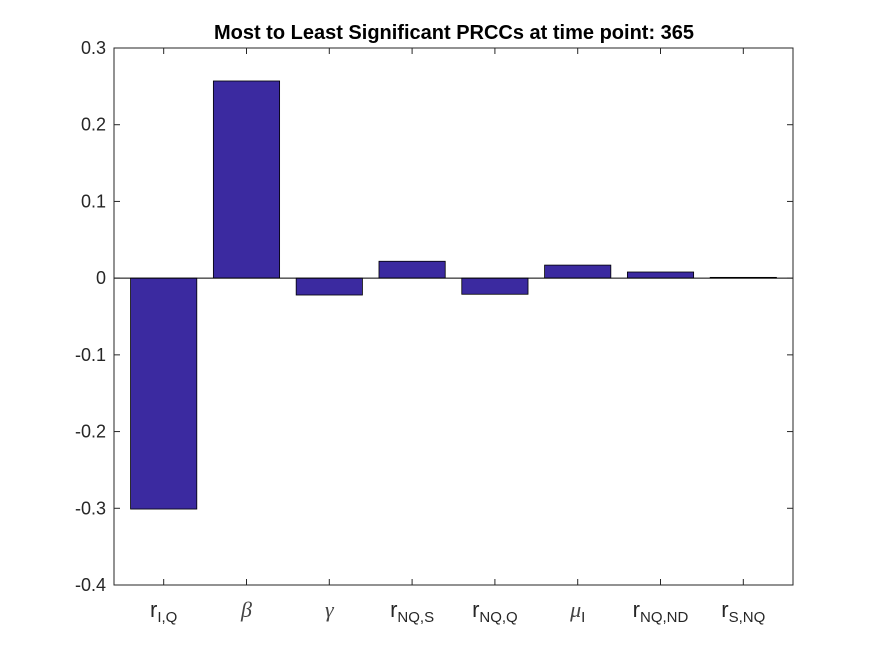 This screenshot has height=656, width=875. Describe the element at coordinates (90, 432) in the screenshot. I see `y-tick-label: -0.2` at that location.